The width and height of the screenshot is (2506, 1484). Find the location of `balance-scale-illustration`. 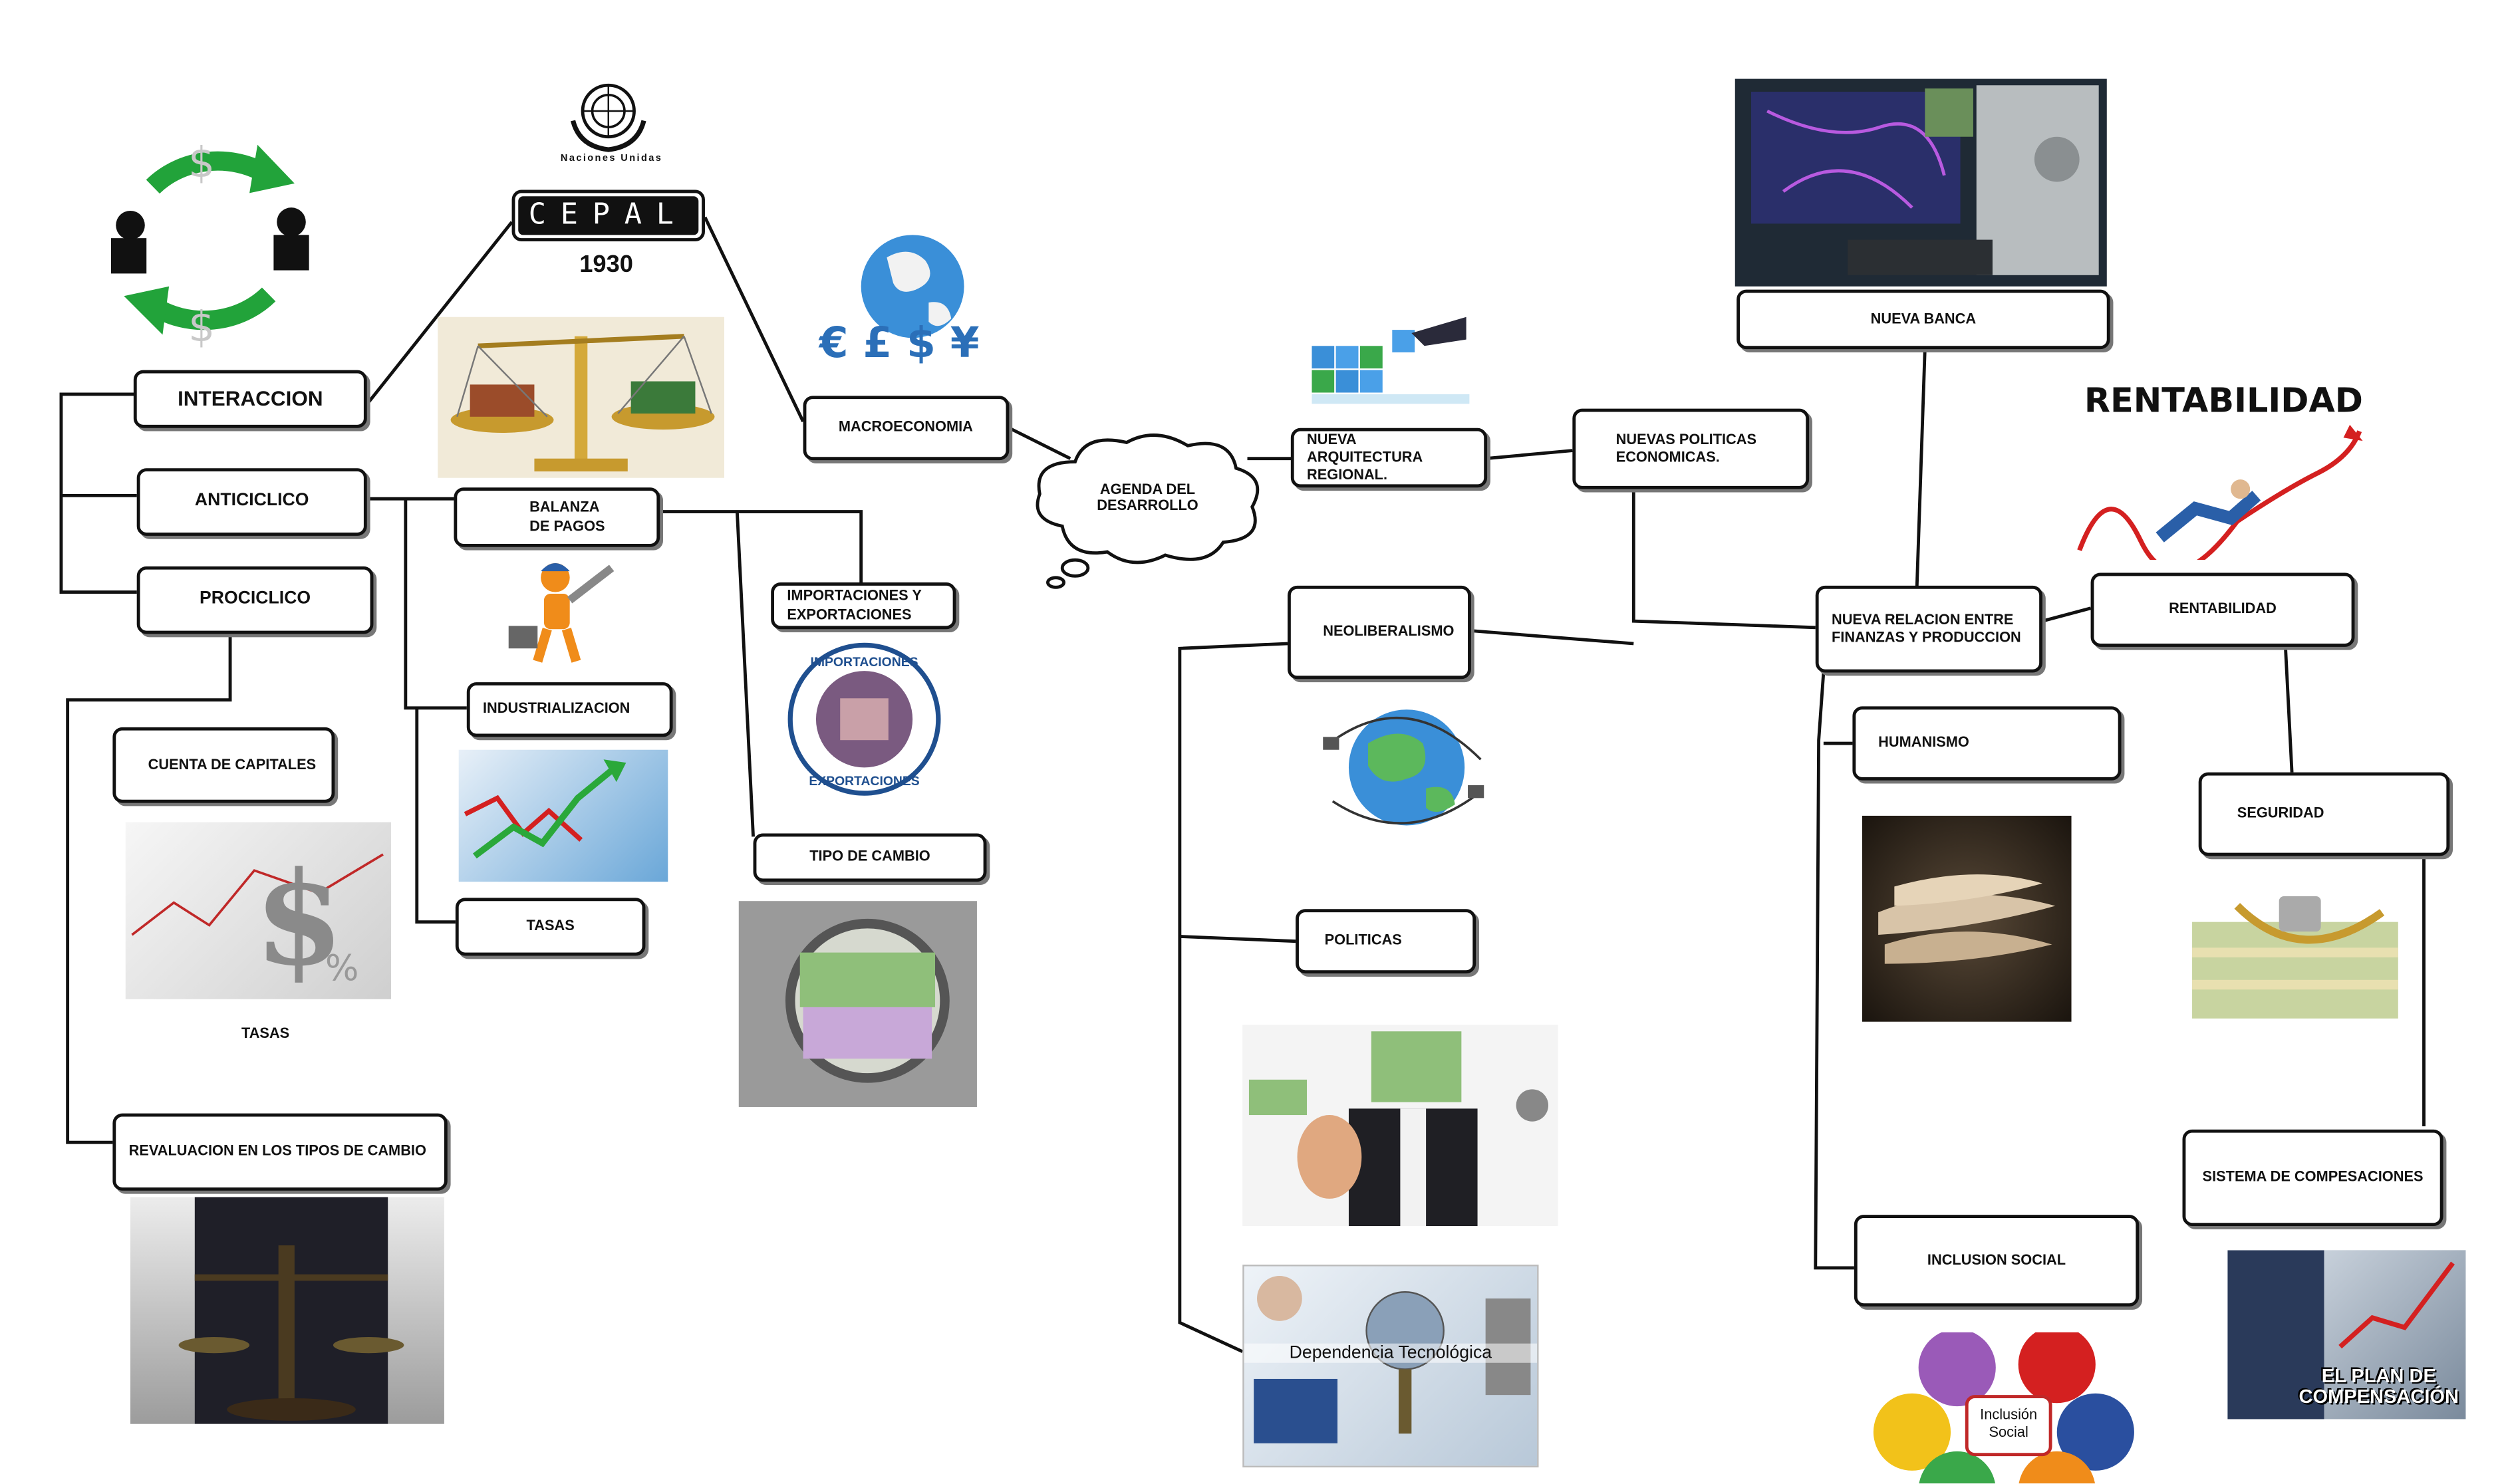

balance-scale-illustration is located at coordinates (581, 397).